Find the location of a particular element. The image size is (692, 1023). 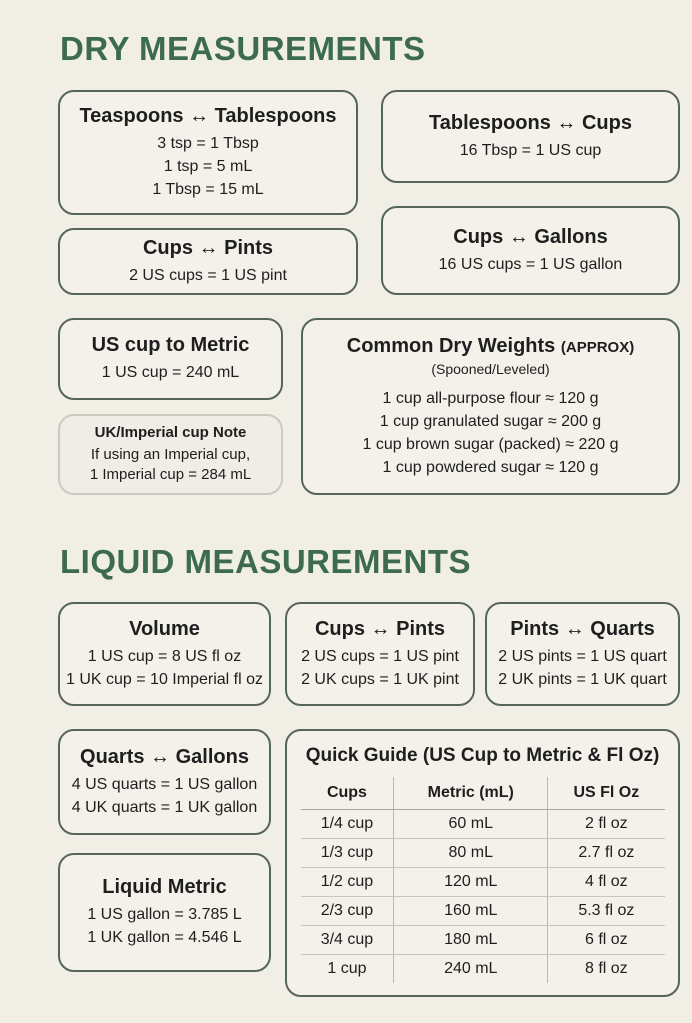

card-line: 1 Tbsp = 15 mL is located at coordinates (208, 189).